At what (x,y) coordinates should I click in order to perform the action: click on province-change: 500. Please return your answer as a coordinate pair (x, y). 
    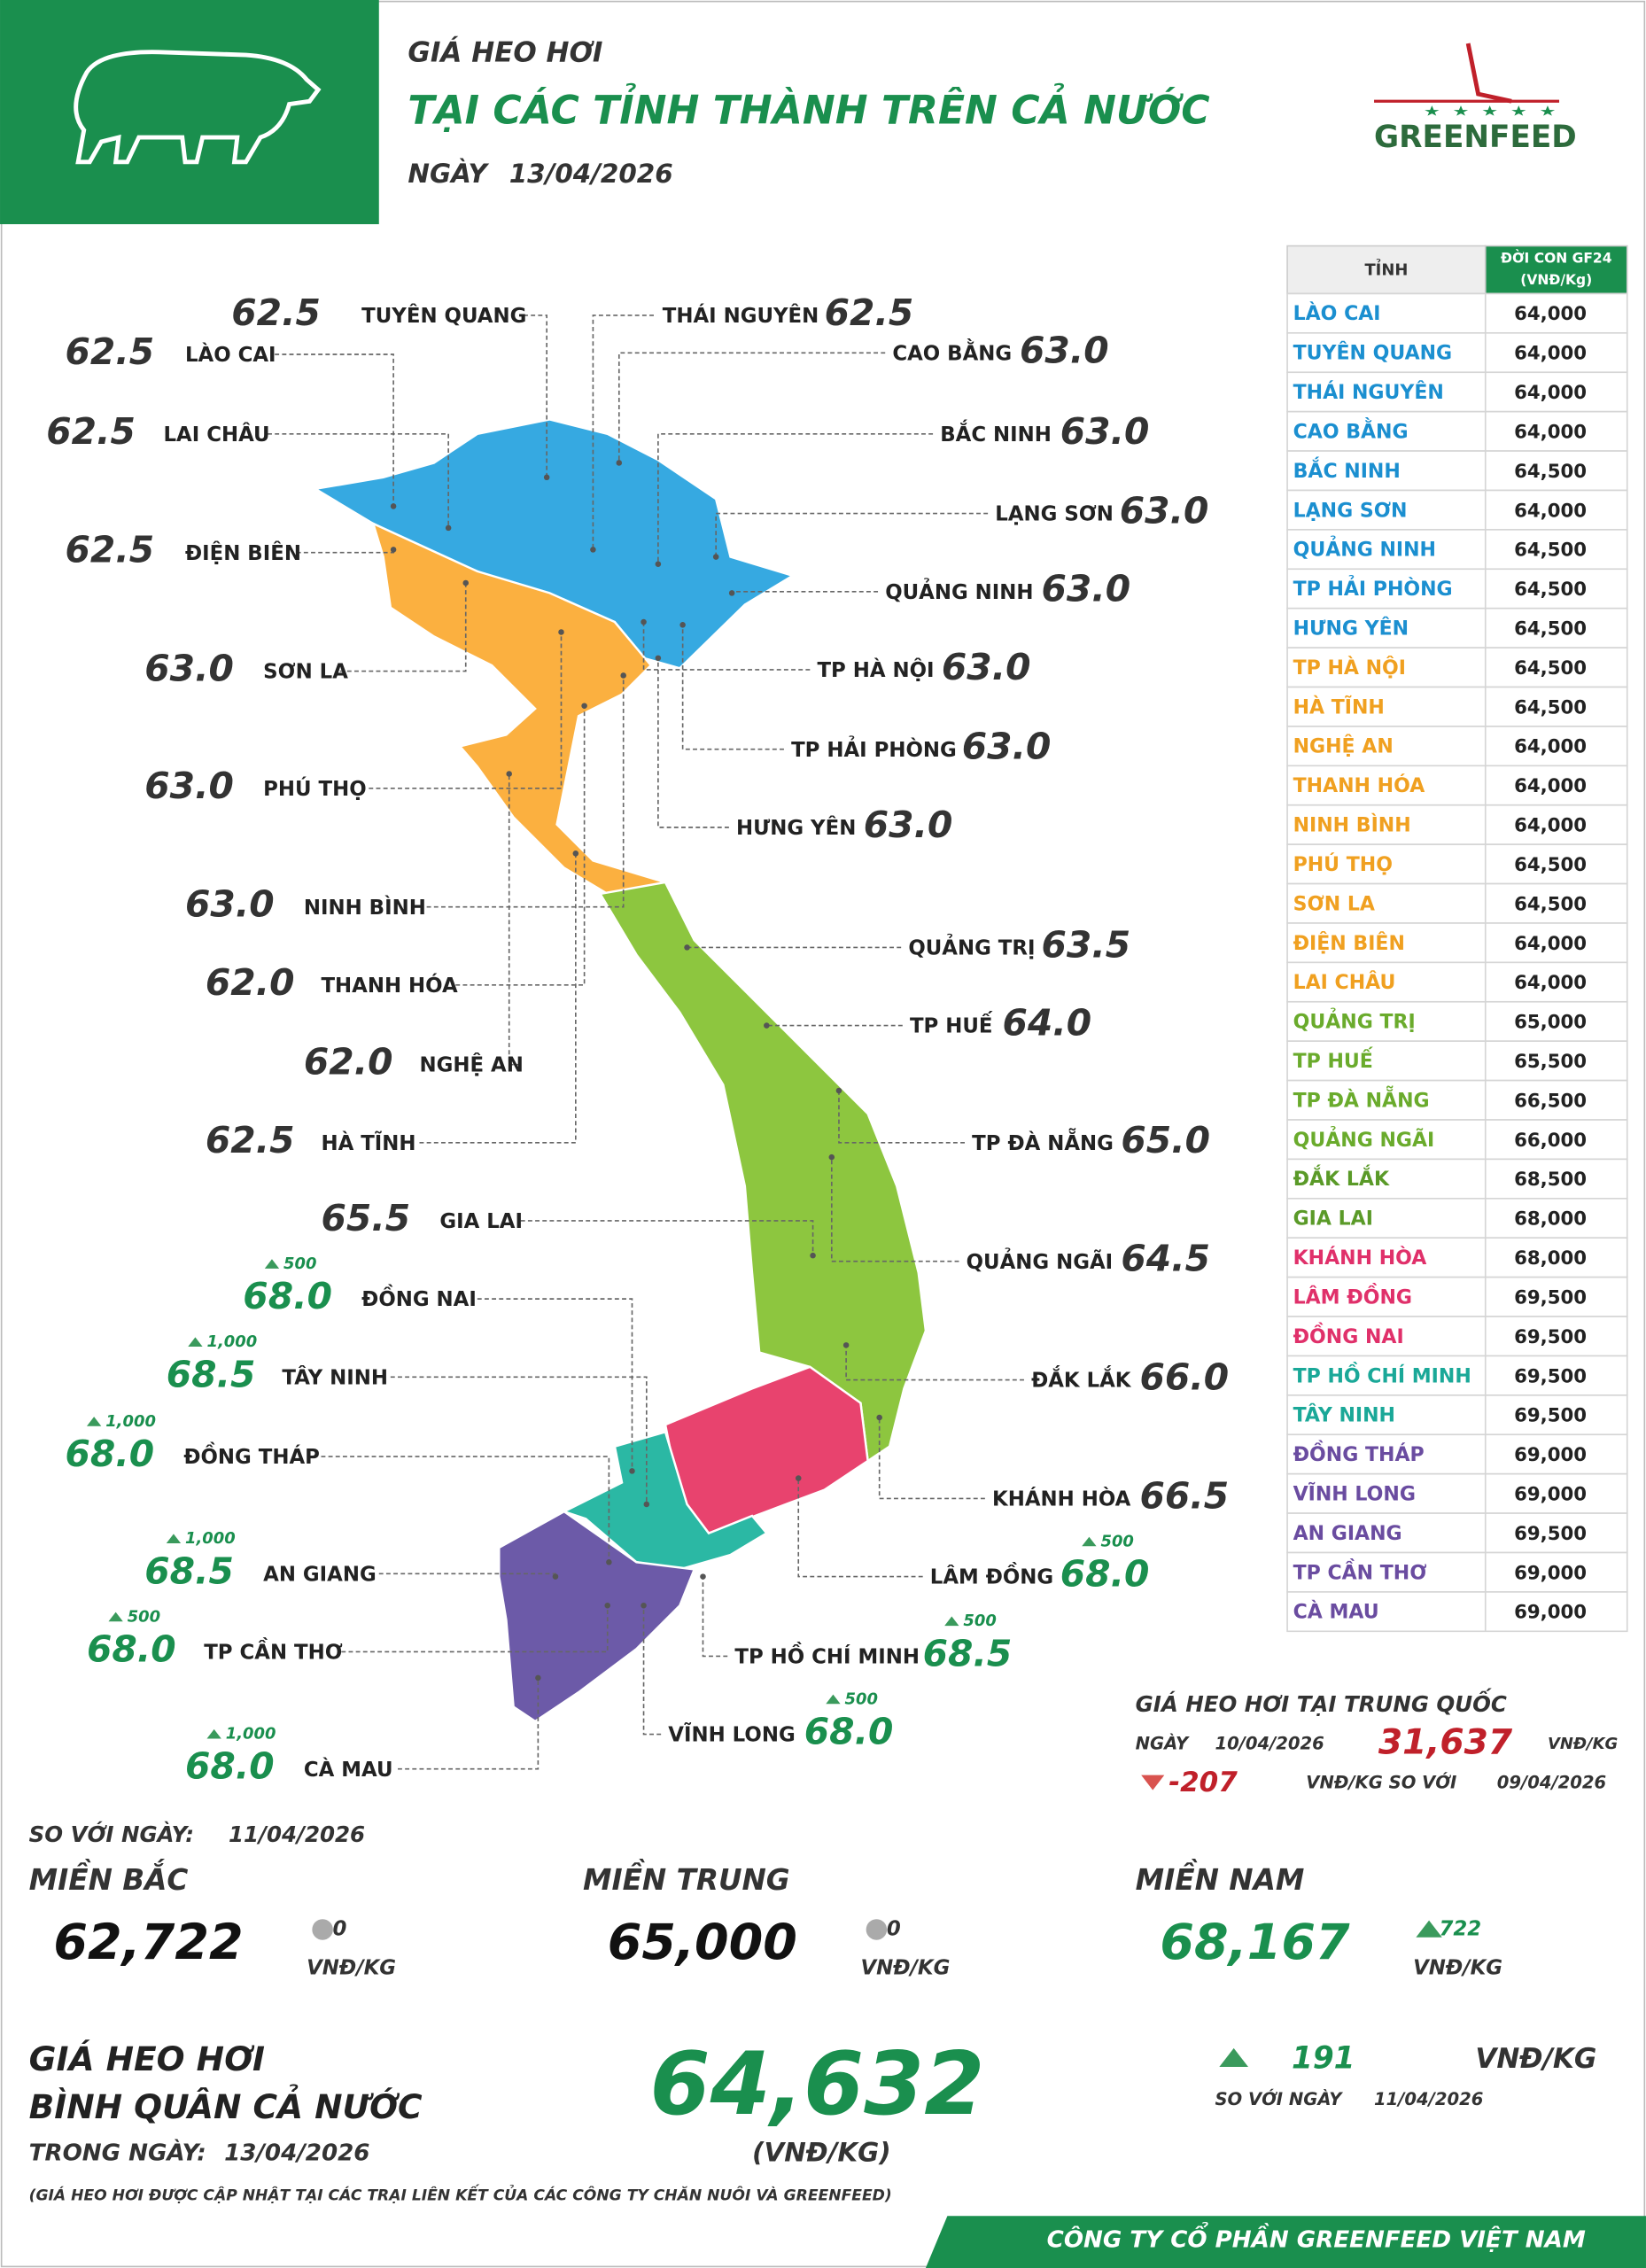
    Looking at the image, I should click on (1116, 1541).